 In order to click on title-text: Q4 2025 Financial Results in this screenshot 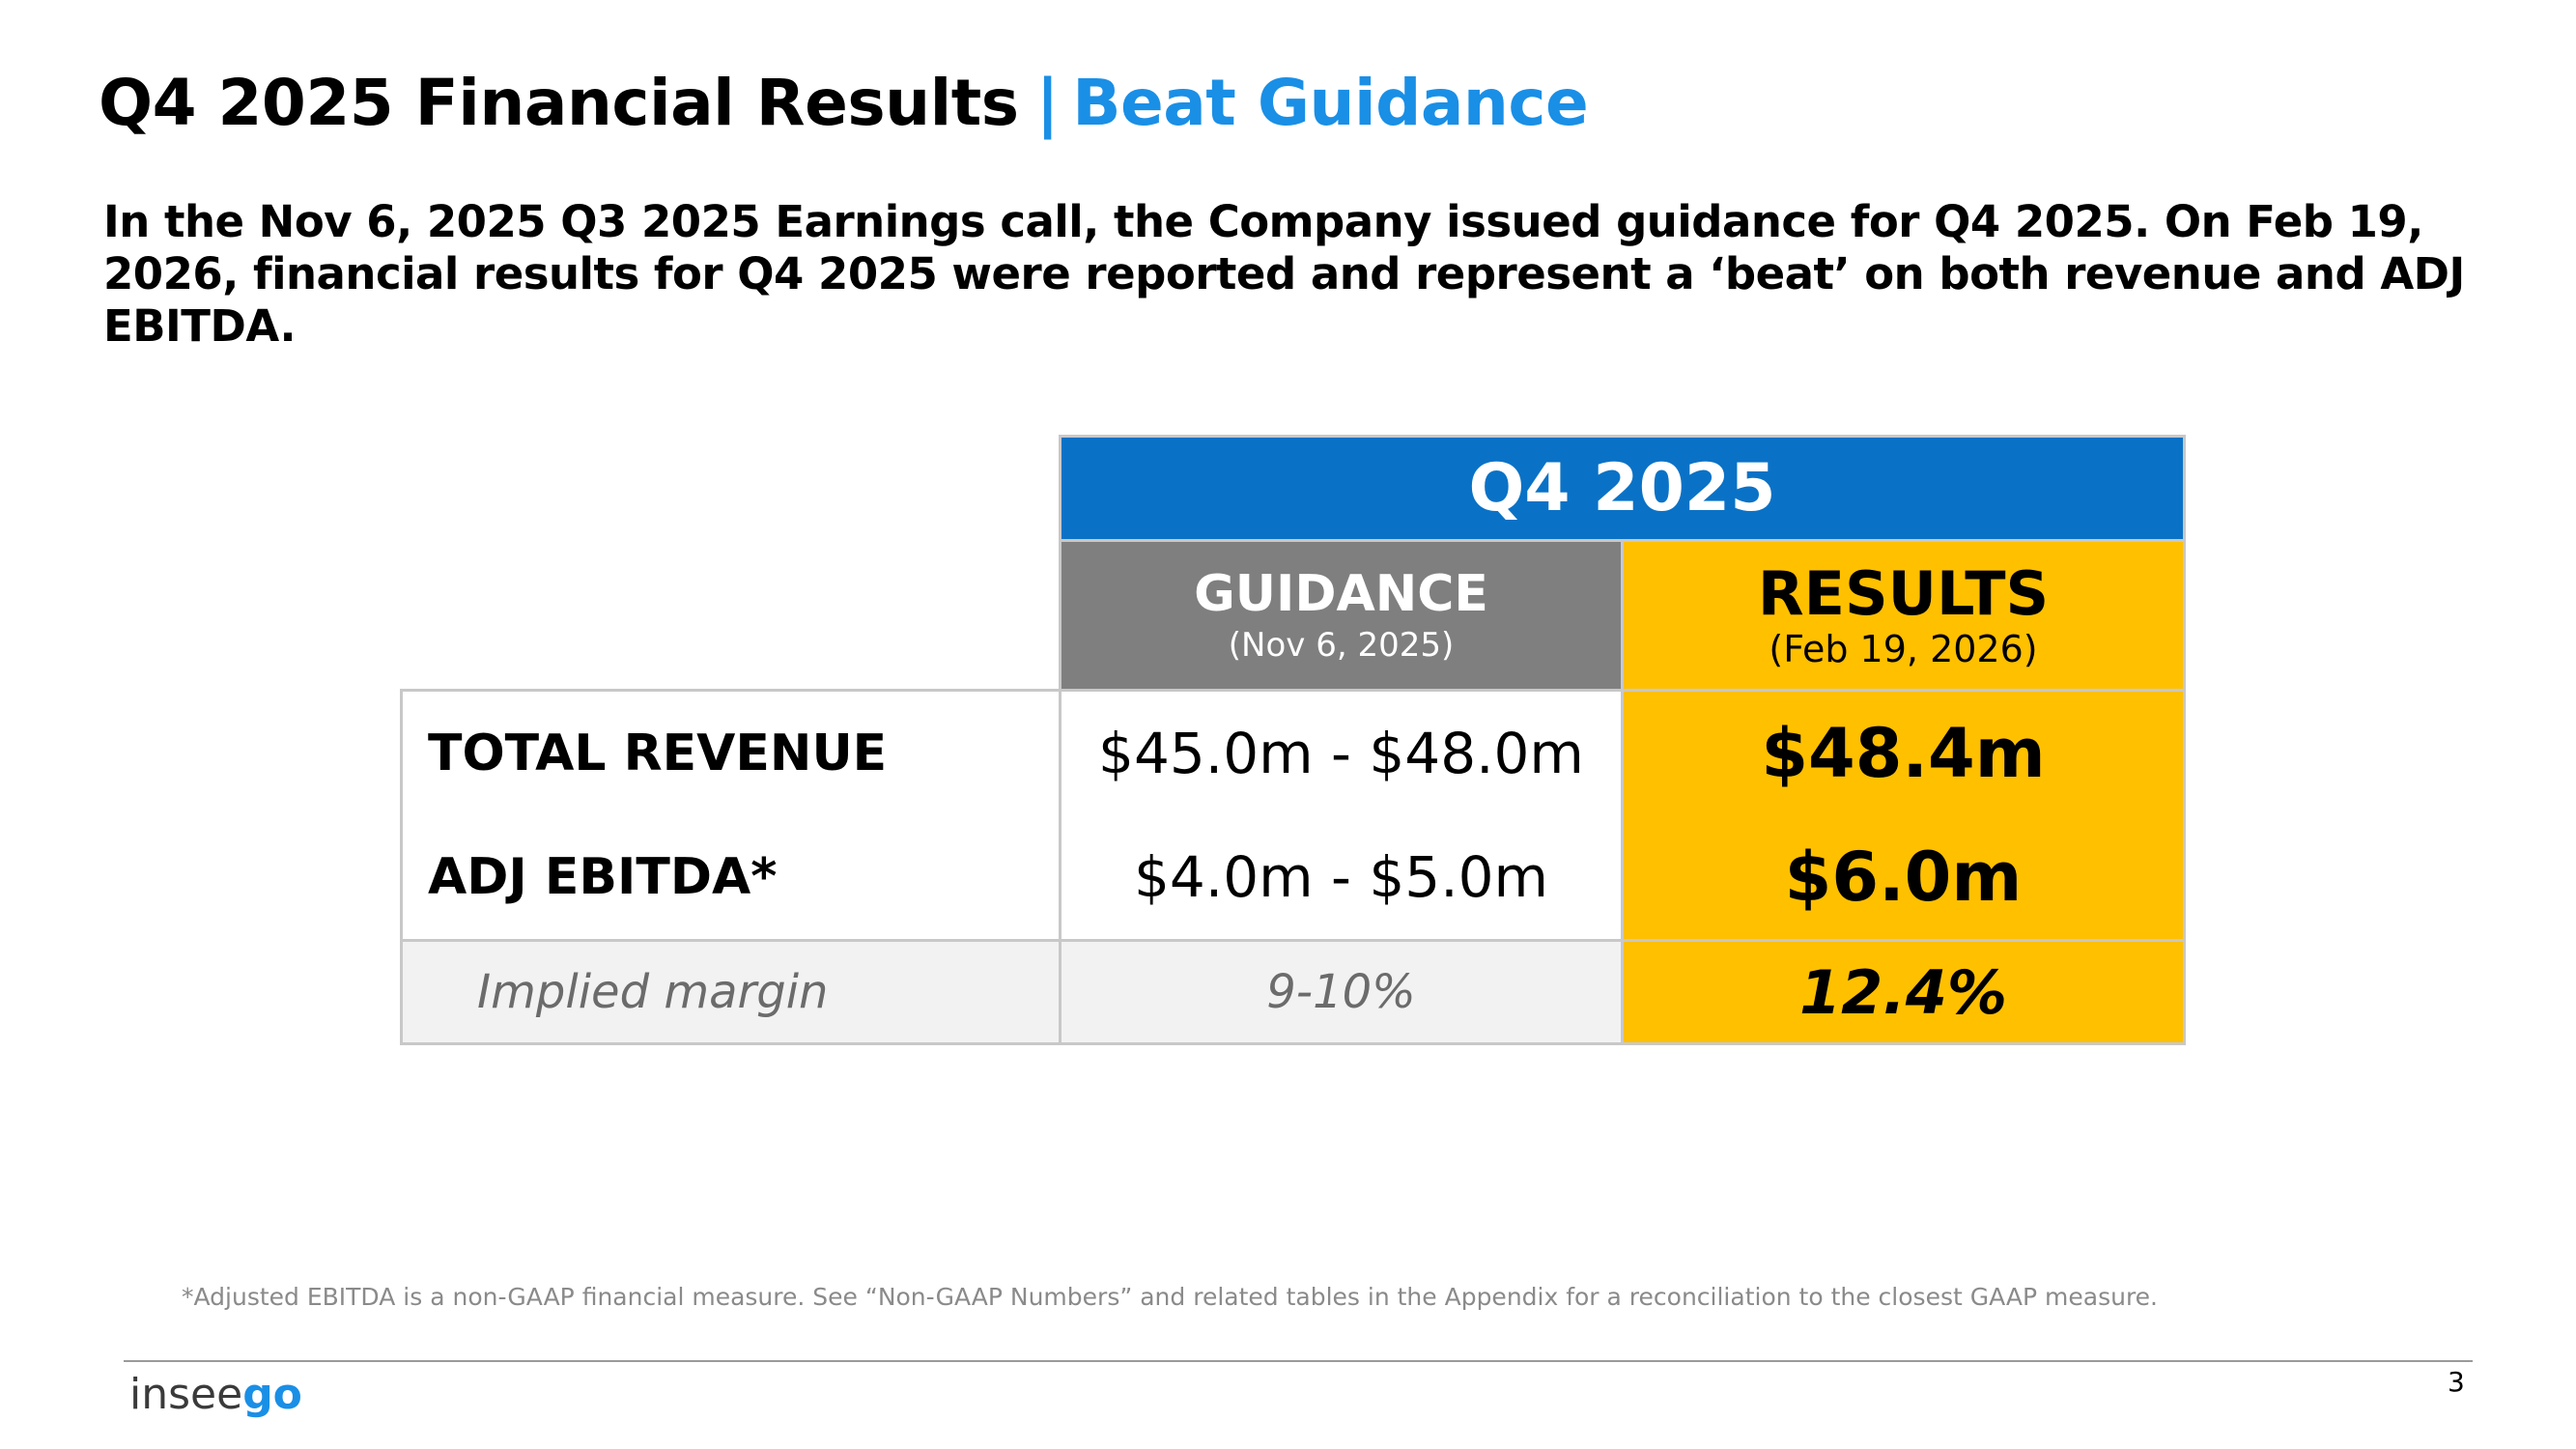, I will do `click(559, 103)`.